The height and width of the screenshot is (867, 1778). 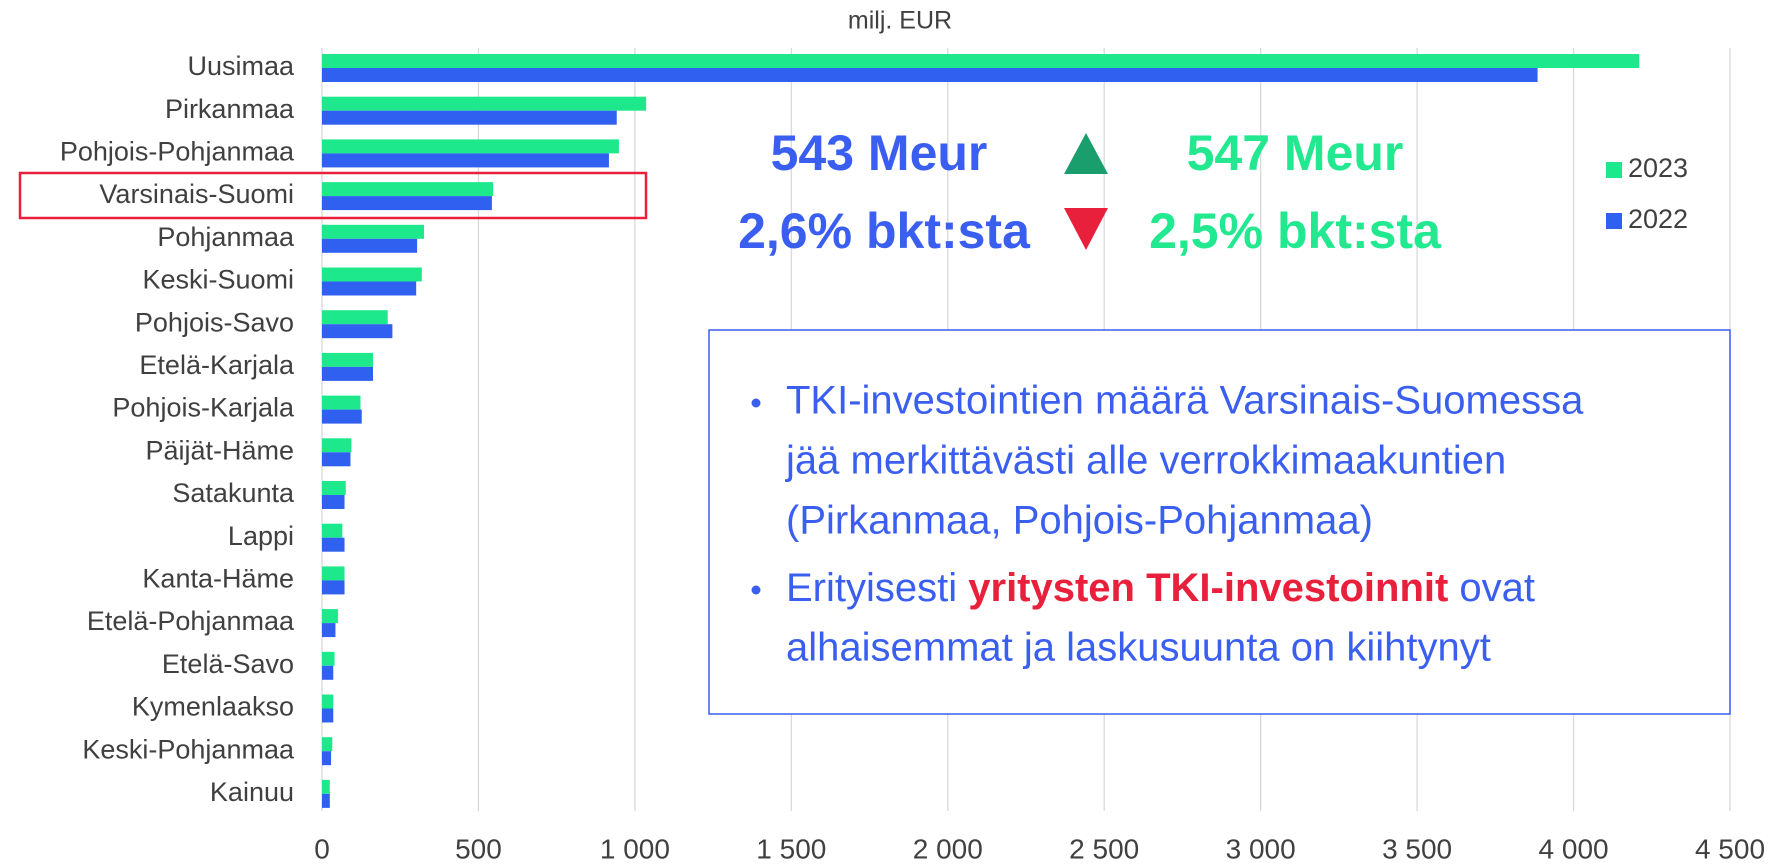 What do you see at coordinates (214, 322) in the screenshot?
I see `y-tick-label: Pohjois-Savo` at bounding box center [214, 322].